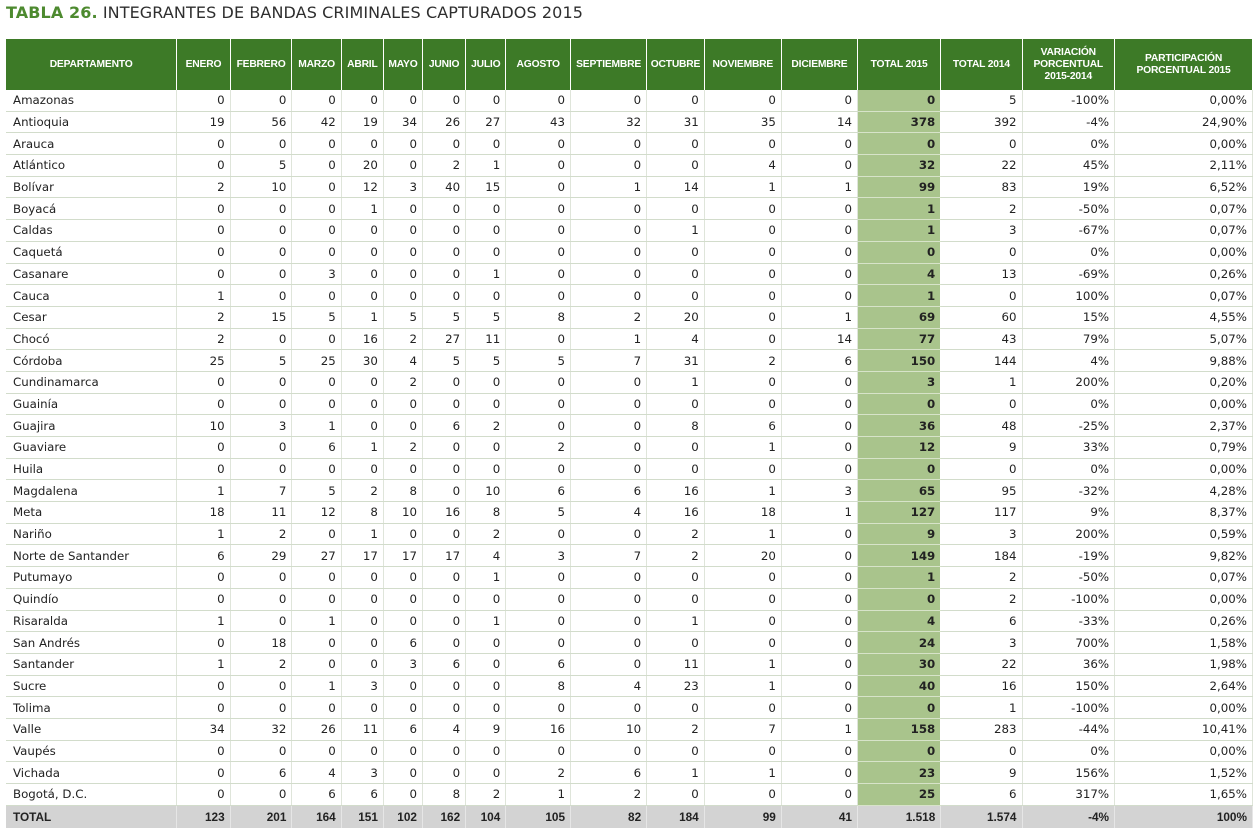  What do you see at coordinates (1183, 621) in the screenshot?
I see `table-cell: 0,26%` at bounding box center [1183, 621].